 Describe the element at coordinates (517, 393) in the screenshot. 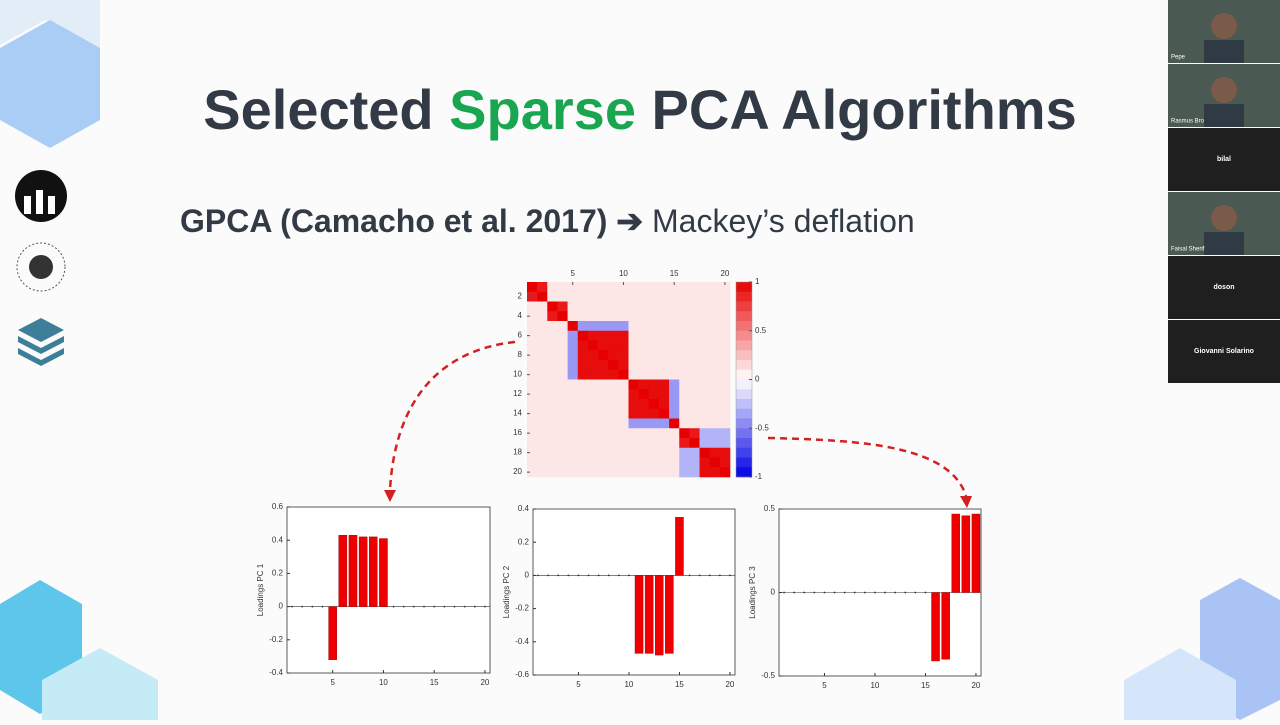

I see `y-tick-label: 12` at that location.